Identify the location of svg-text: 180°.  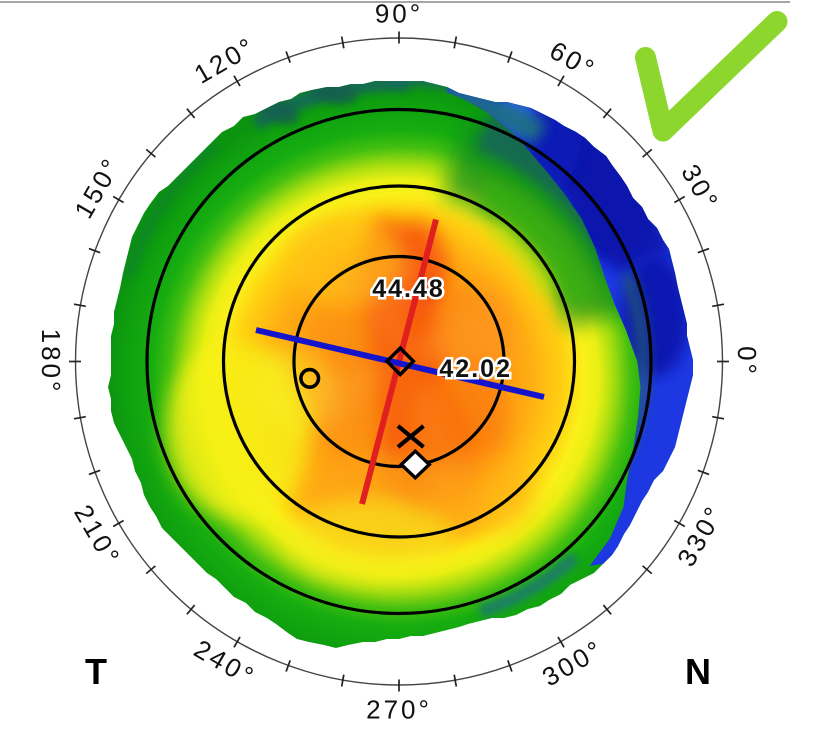
(51, 362).